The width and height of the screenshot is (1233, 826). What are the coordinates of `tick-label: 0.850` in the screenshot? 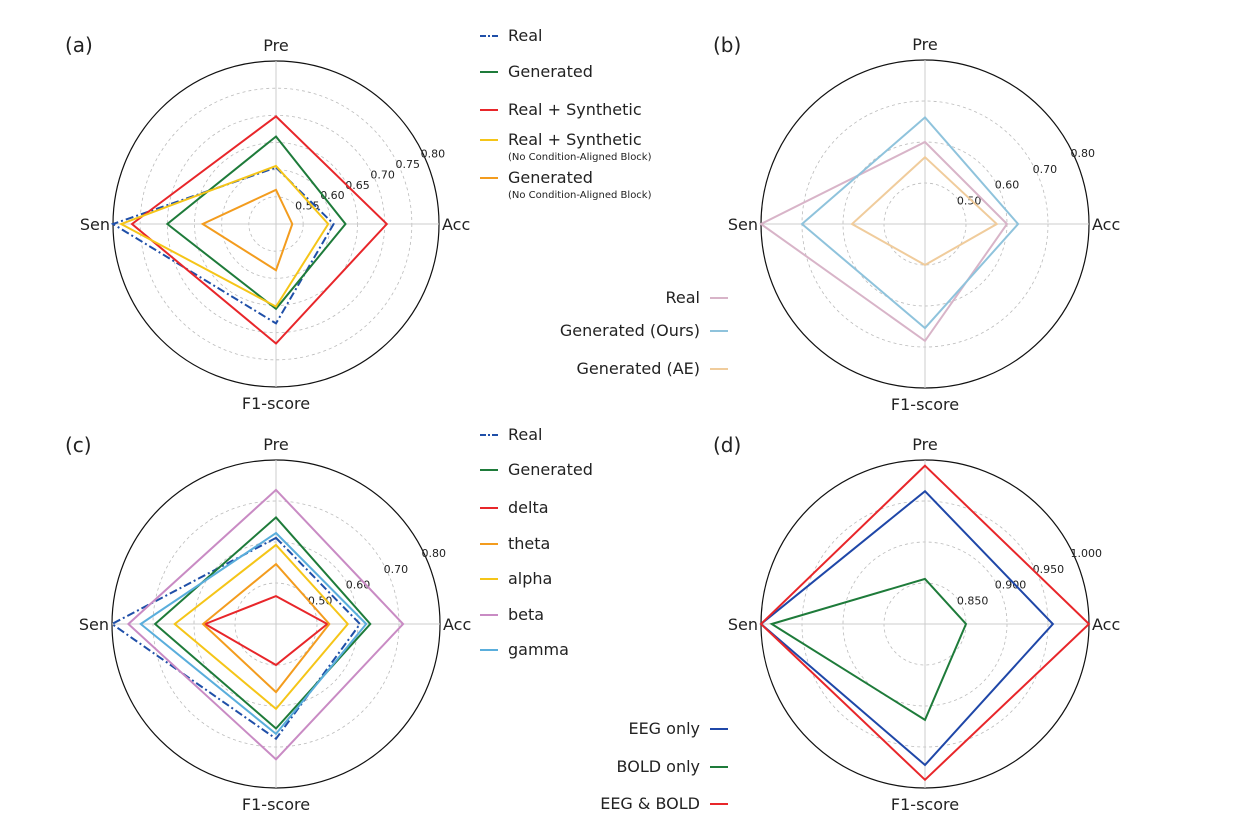 It's located at (973, 600).